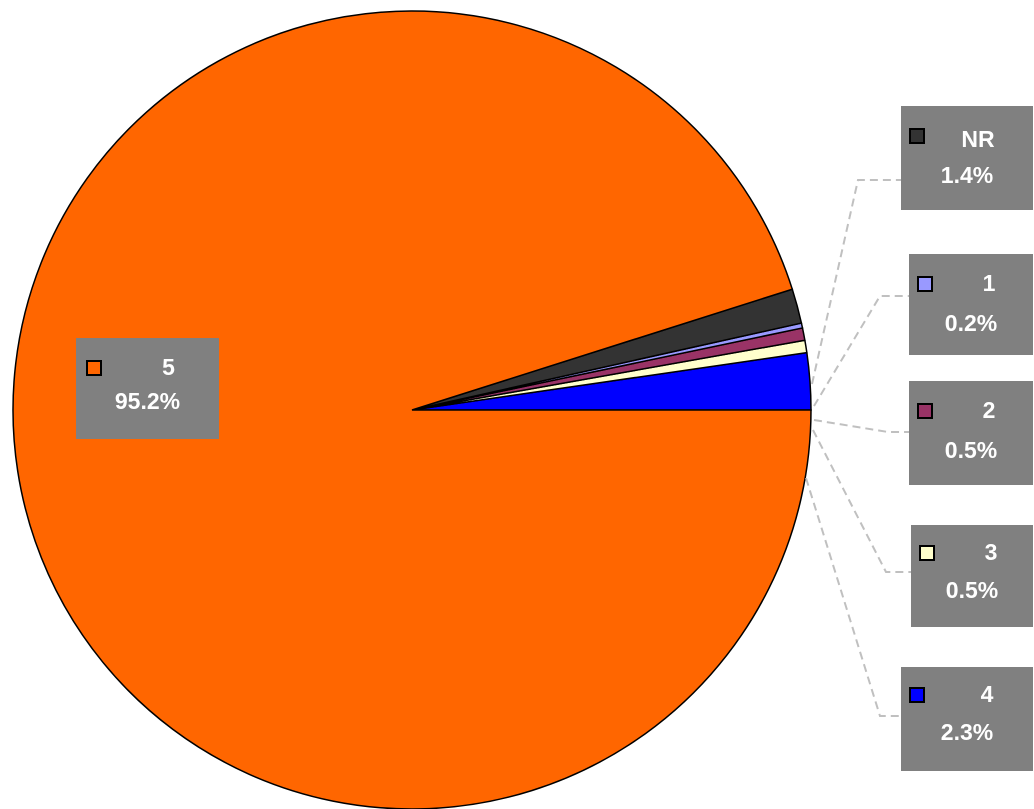 The width and height of the screenshot is (1034, 809). I want to click on slice-category-label: 4, so click(987, 694).